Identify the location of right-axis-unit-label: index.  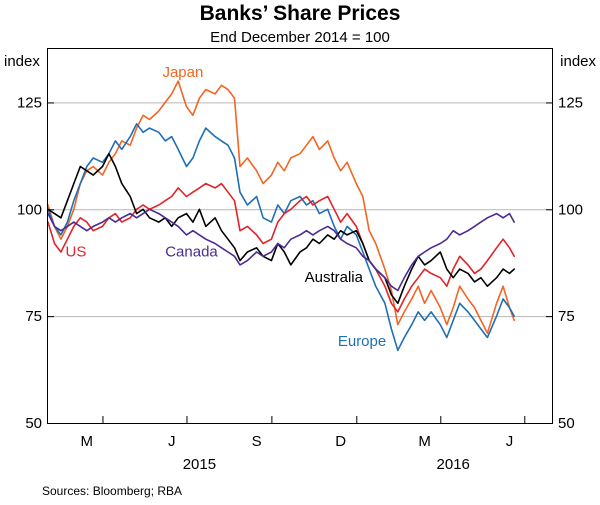
(578, 61).